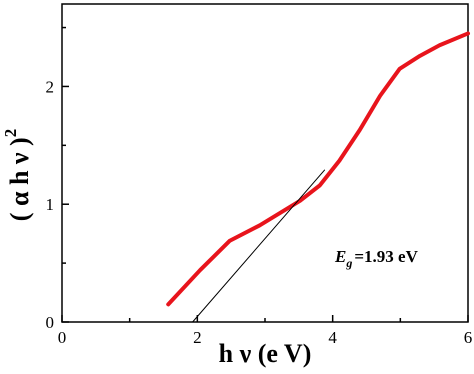 This screenshot has height=374, width=474. I want to click on annotation: Eg =1.93 eV, so click(376, 258).